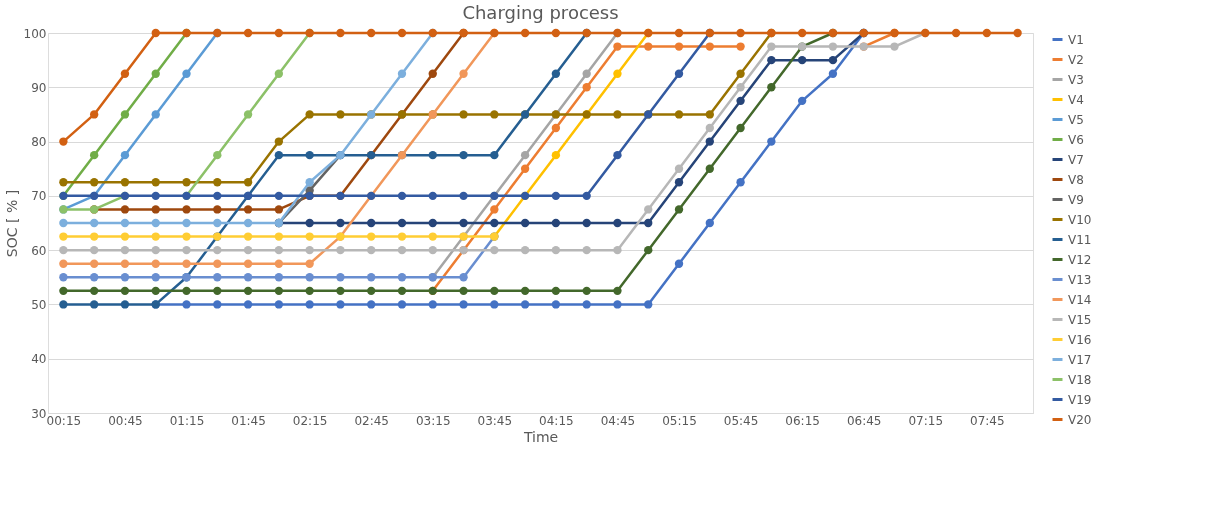 Image resolution: width=1210 pixels, height=518 pixels. Describe the element at coordinates (310, 420) in the screenshot. I see `x-tick-label: 02:15` at that location.